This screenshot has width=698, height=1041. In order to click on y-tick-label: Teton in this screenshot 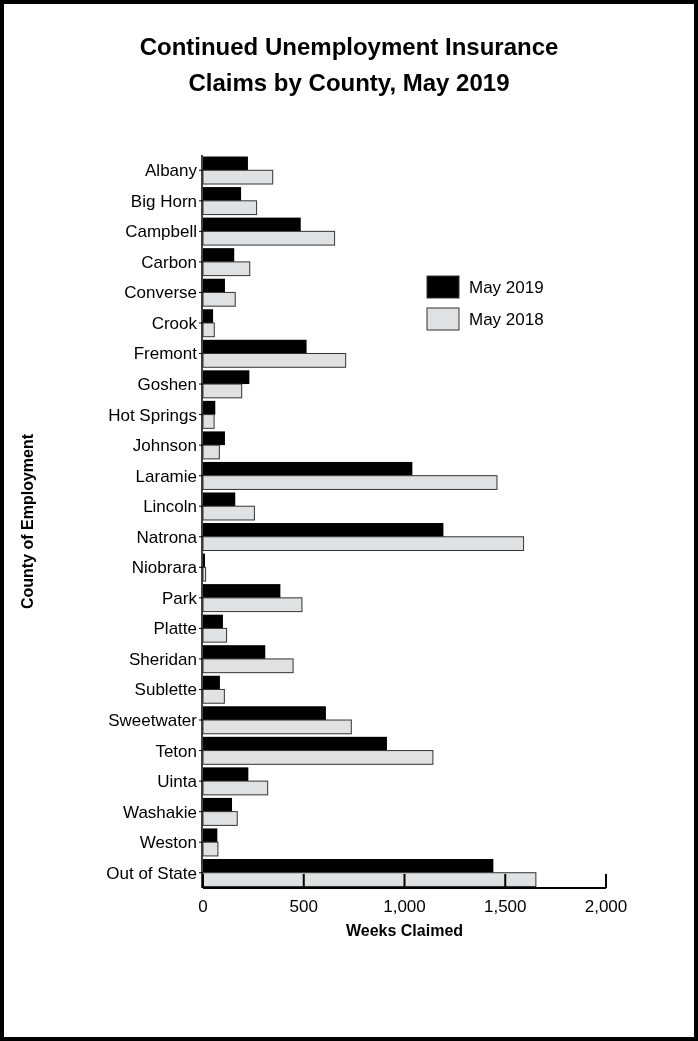, I will do `click(176, 751)`.